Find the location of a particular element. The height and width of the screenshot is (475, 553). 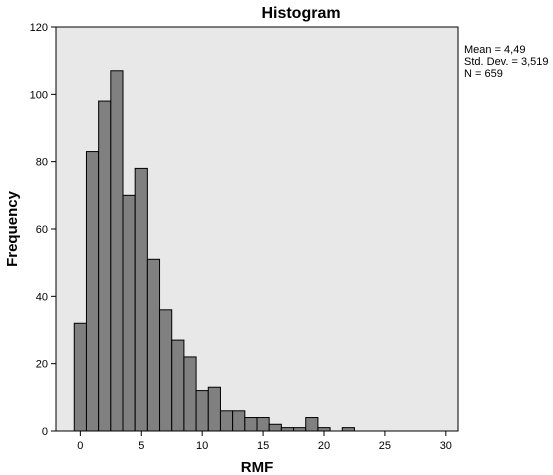

x-tick-label: 5 is located at coordinates (141, 446).